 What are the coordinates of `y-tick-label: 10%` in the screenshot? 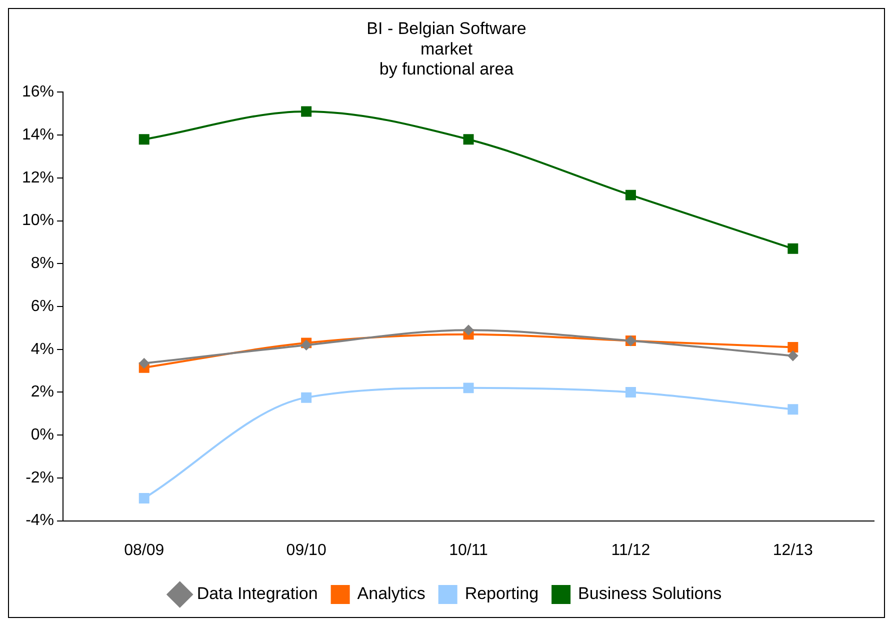 It's located at (38, 221).